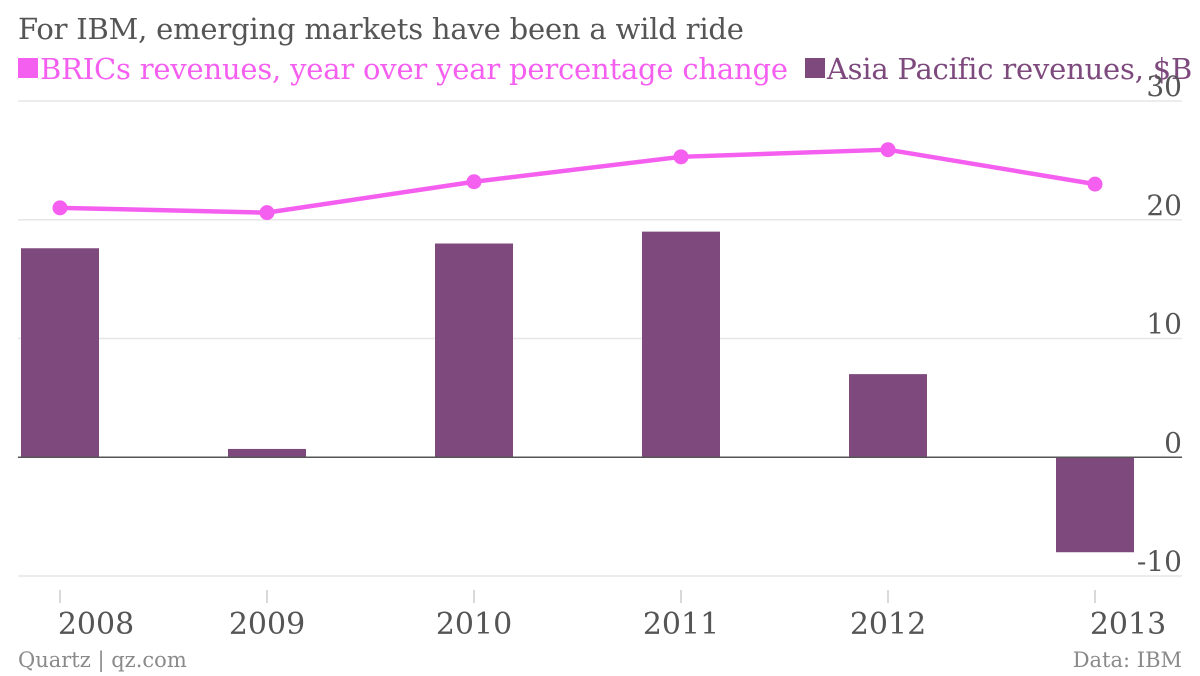 Image resolution: width=1200 pixels, height=676 pixels. Describe the element at coordinates (888, 624) in the screenshot. I see `x-tick-label: 2012` at that location.